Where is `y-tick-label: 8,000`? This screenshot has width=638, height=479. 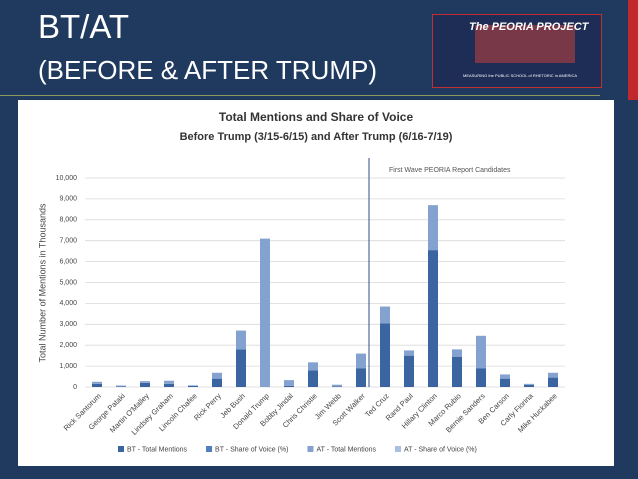 y-tick-label: 8,000 is located at coordinates (68, 220).